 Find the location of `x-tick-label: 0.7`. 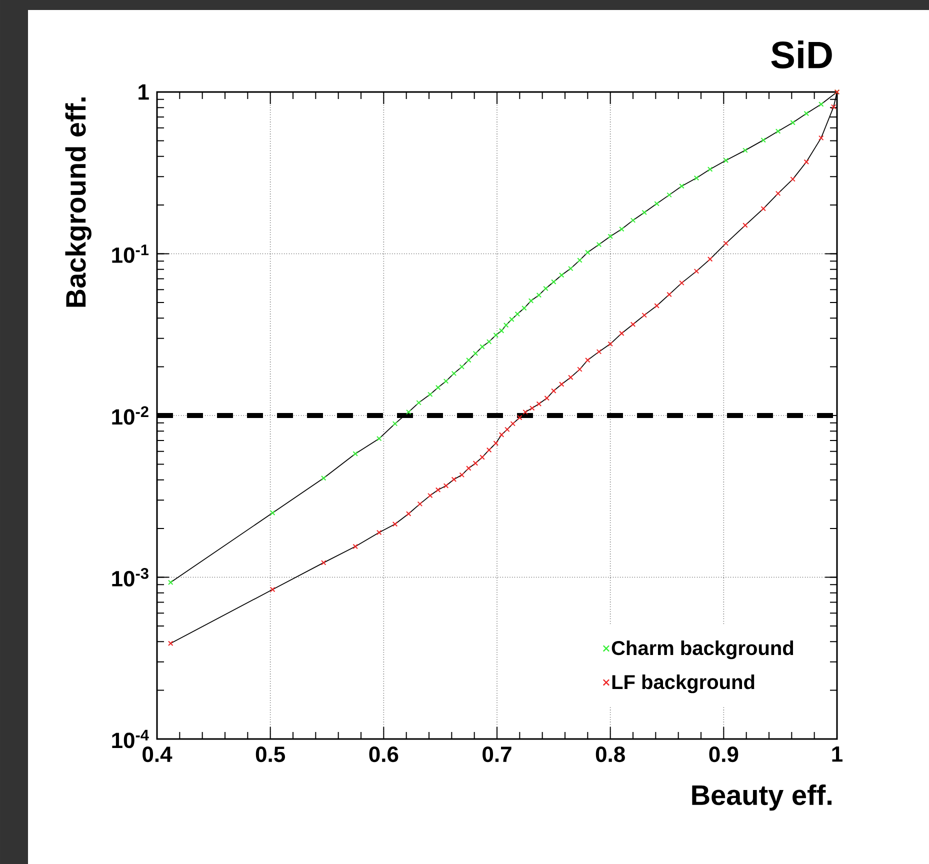

x-tick-label: 0.7 is located at coordinates (497, 754).